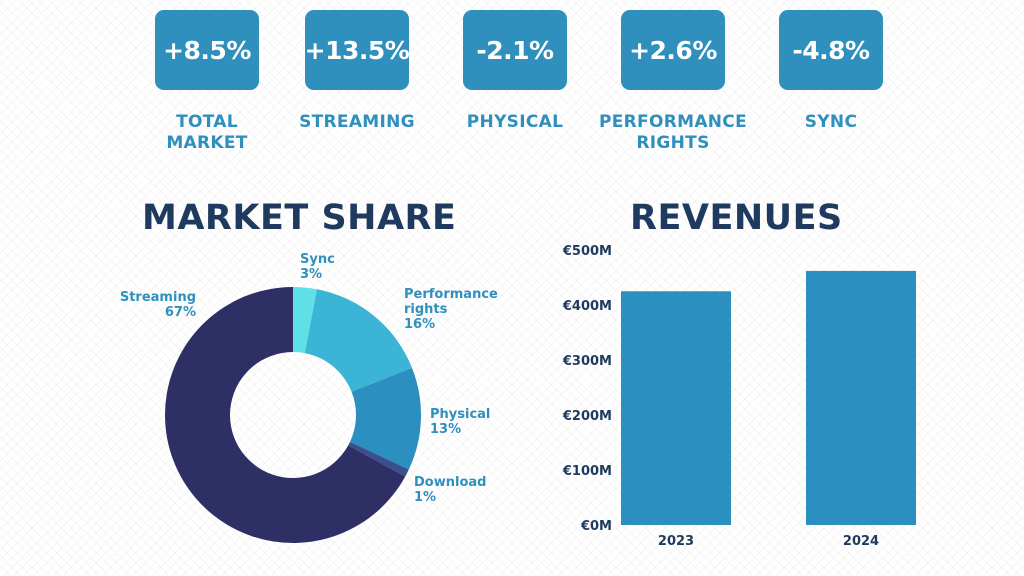 The height and width of the screenshot is (576, 1024). I want to click on y-tick-label: €400M, so click(587, 306).